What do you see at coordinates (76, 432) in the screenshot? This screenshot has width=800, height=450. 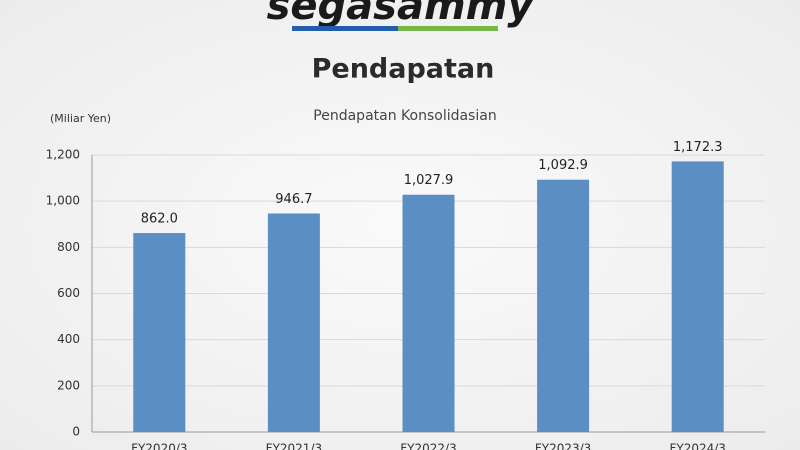 I see `y-tick-label: 0` at bounding box center [76, 432].